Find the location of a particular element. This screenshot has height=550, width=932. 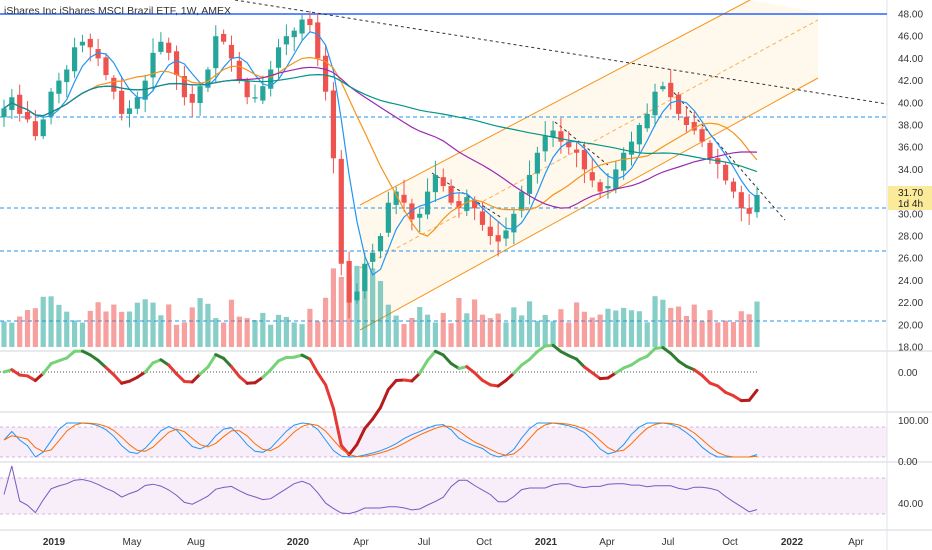

rsi-line is located at coordinates (380, 490).